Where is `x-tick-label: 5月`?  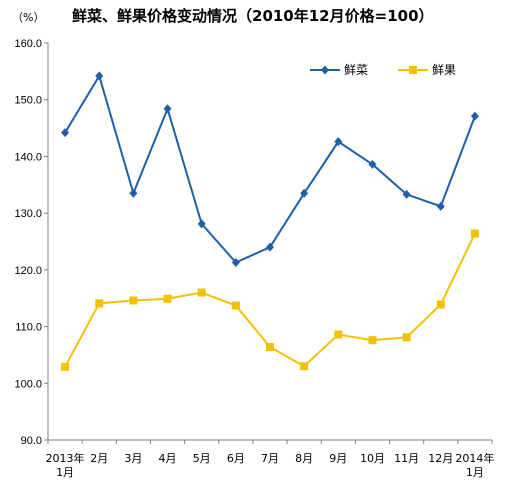
x-tick-label: 5月 is located at coordinates (202, 458).